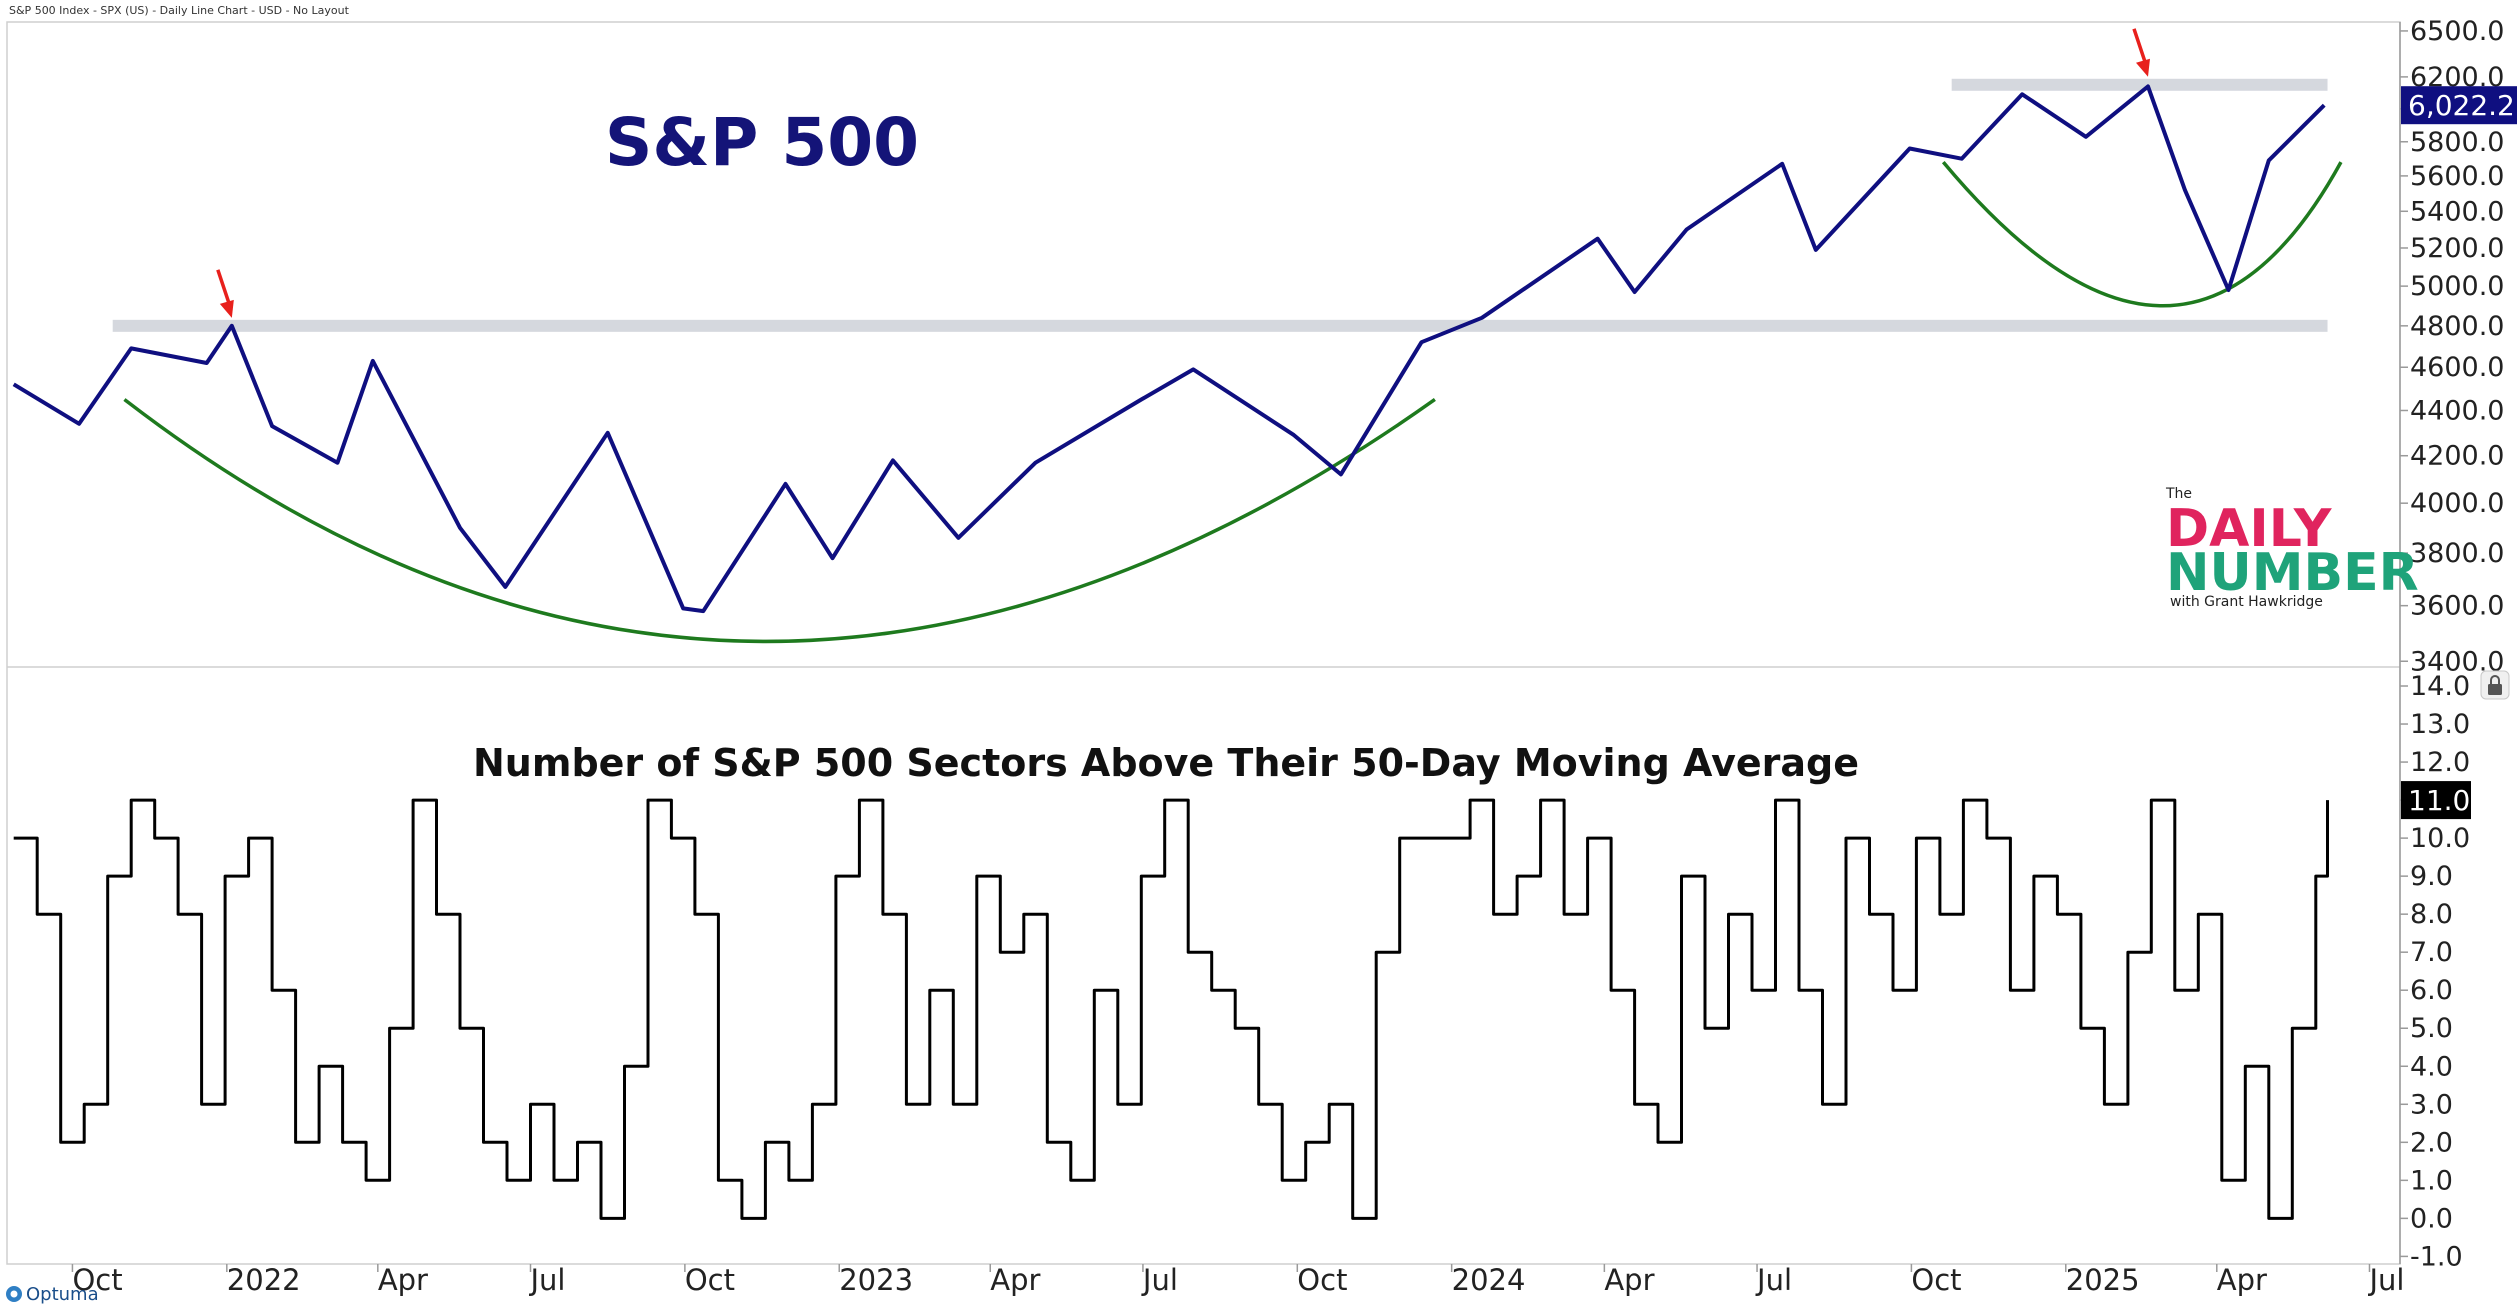 The width and height of the screenshot is (2518, 1307). What do you see at coordinates (2431, 952) in the screenshot?
I see `breadth-tick-label: 7.0` at bounding box center [2431, 952].